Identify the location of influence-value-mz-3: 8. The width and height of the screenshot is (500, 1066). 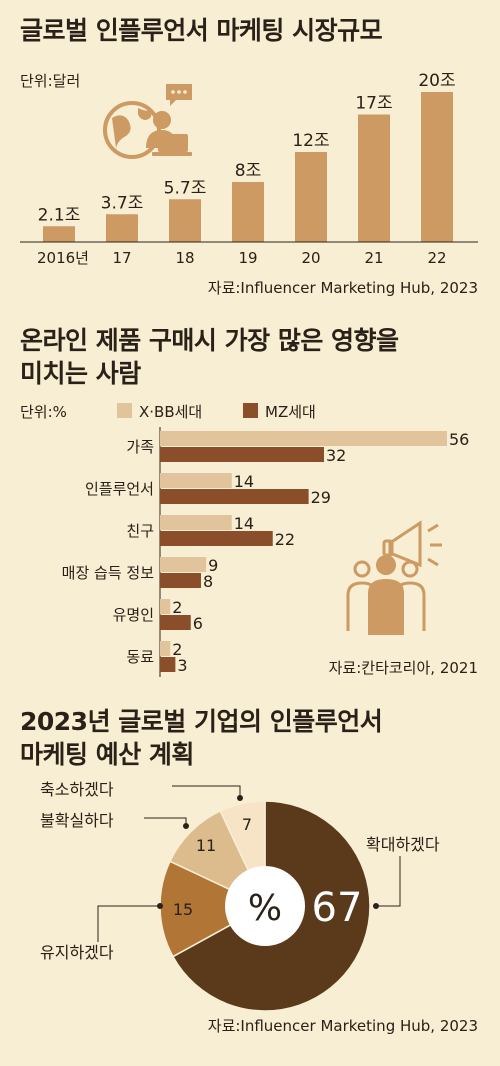
(208, 581).